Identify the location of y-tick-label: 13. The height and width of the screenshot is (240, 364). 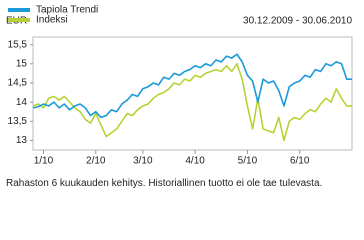
(22, 140).